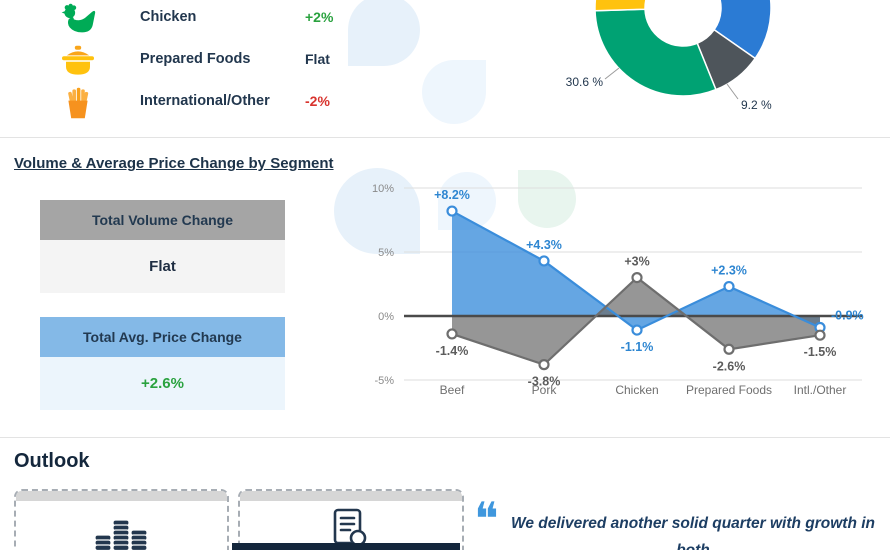 Image resolution: width=890 pixels, height=550 pixels. Describe the element at coordinates (486, 519) in the screenshot. I see `quote-mark-icon: ❝` at that location.